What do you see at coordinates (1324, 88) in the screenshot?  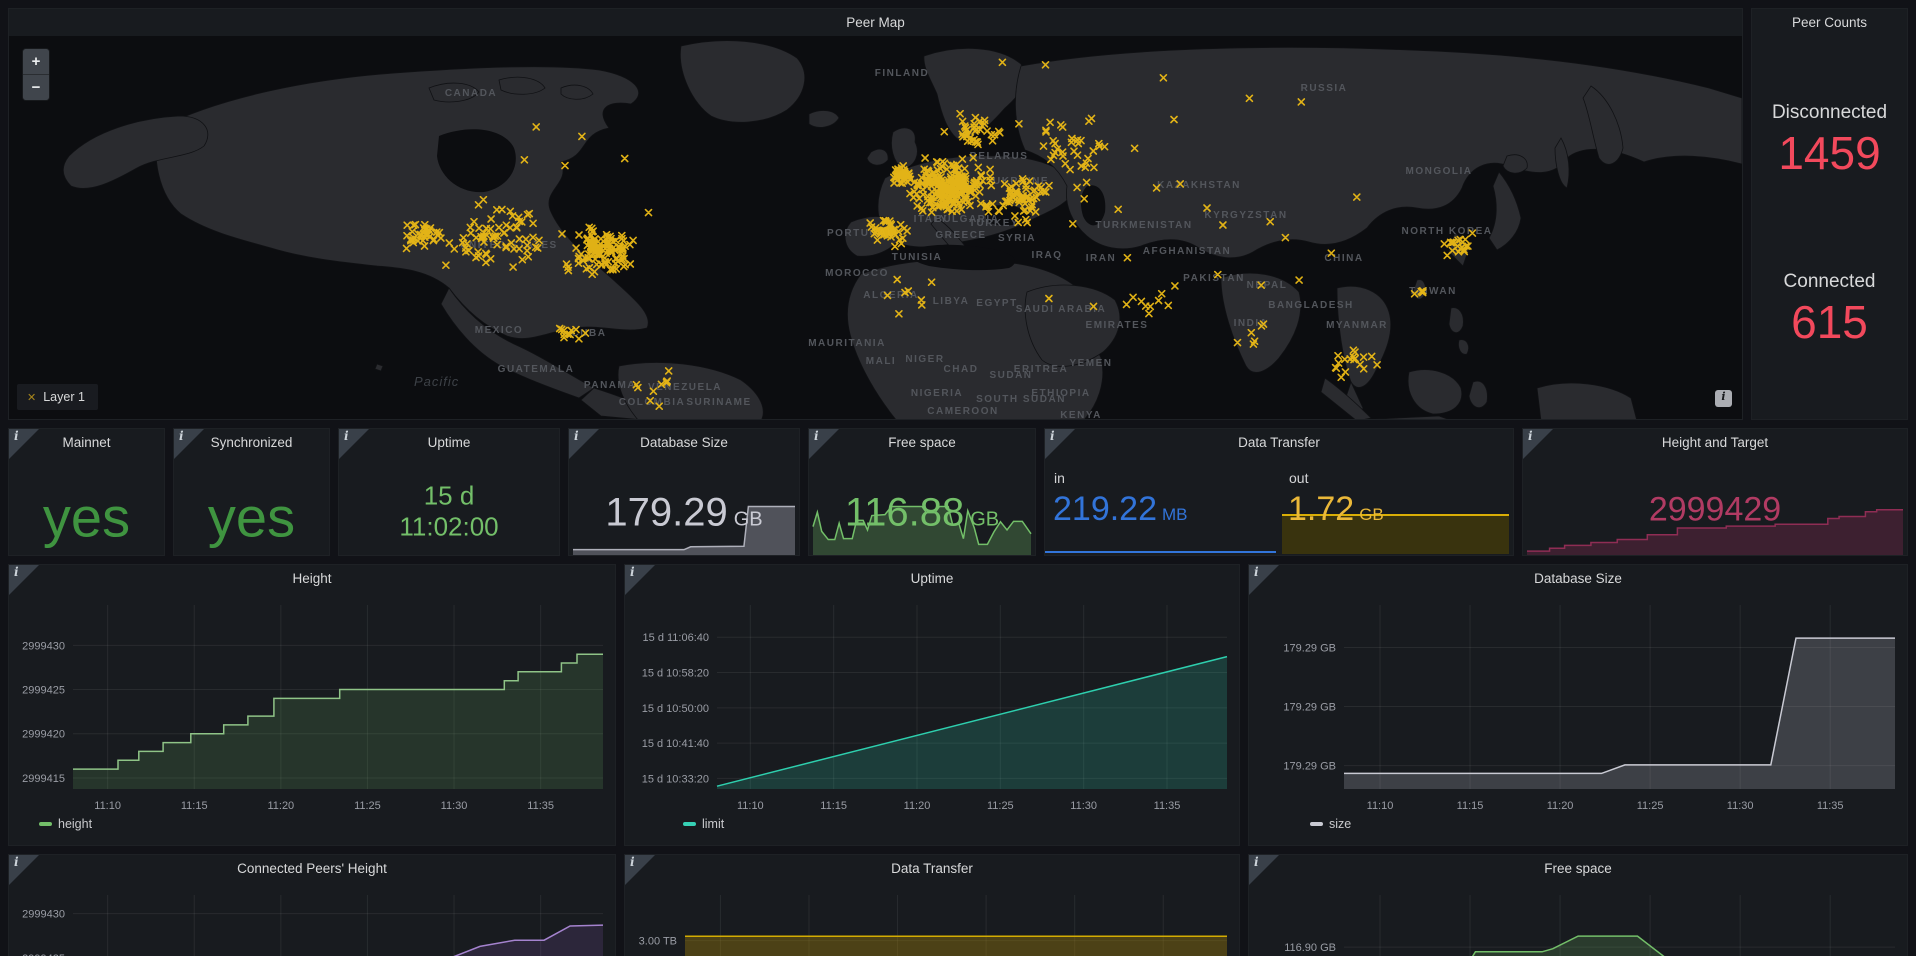 I see `country-label: RUSSIA` at bounding box center [1324, 88].